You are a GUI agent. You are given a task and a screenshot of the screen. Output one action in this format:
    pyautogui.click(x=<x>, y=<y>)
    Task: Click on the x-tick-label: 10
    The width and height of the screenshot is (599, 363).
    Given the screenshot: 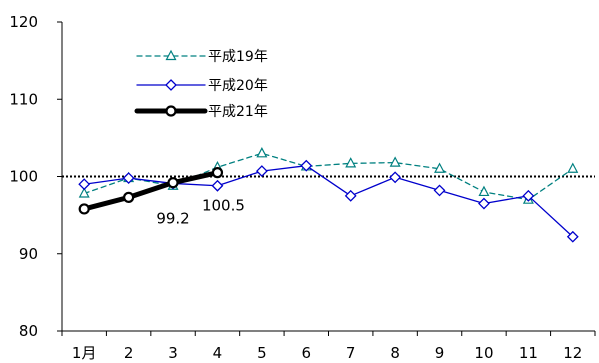 What is the action you would take?
    pyautogui.click(x=483, y=353)
    